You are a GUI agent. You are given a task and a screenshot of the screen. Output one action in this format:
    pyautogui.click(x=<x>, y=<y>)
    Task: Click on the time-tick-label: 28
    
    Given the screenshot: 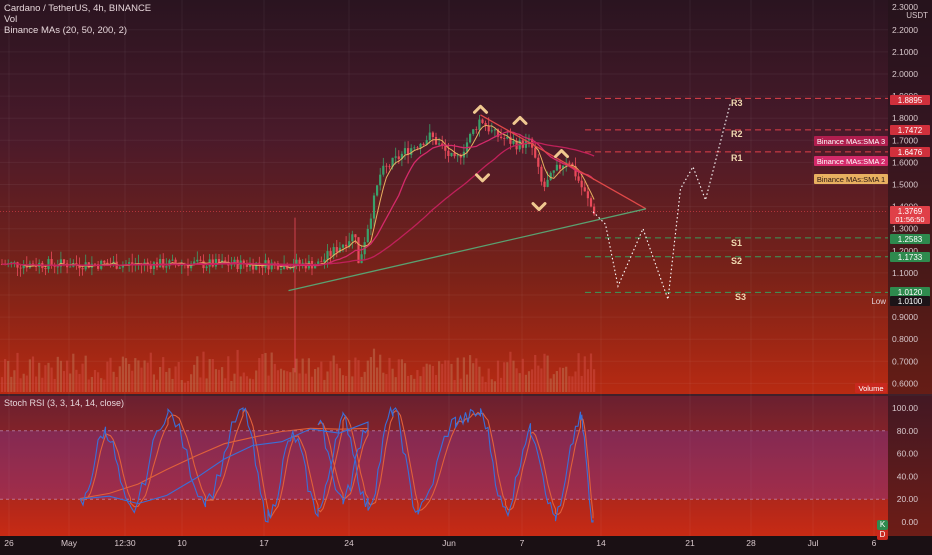 What is the action you would take?
    pyautogui.click(x=751, y=543)
    